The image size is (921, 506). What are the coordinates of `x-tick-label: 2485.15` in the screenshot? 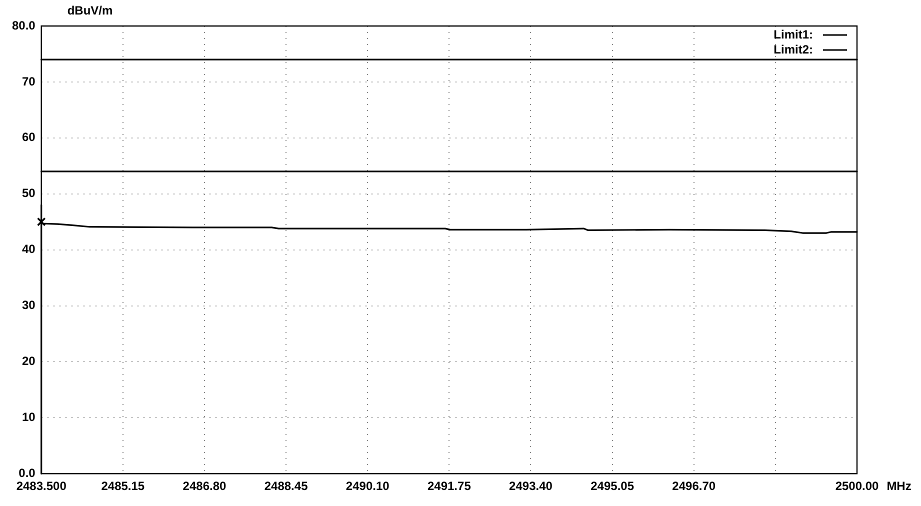 It's located at (123, 486).